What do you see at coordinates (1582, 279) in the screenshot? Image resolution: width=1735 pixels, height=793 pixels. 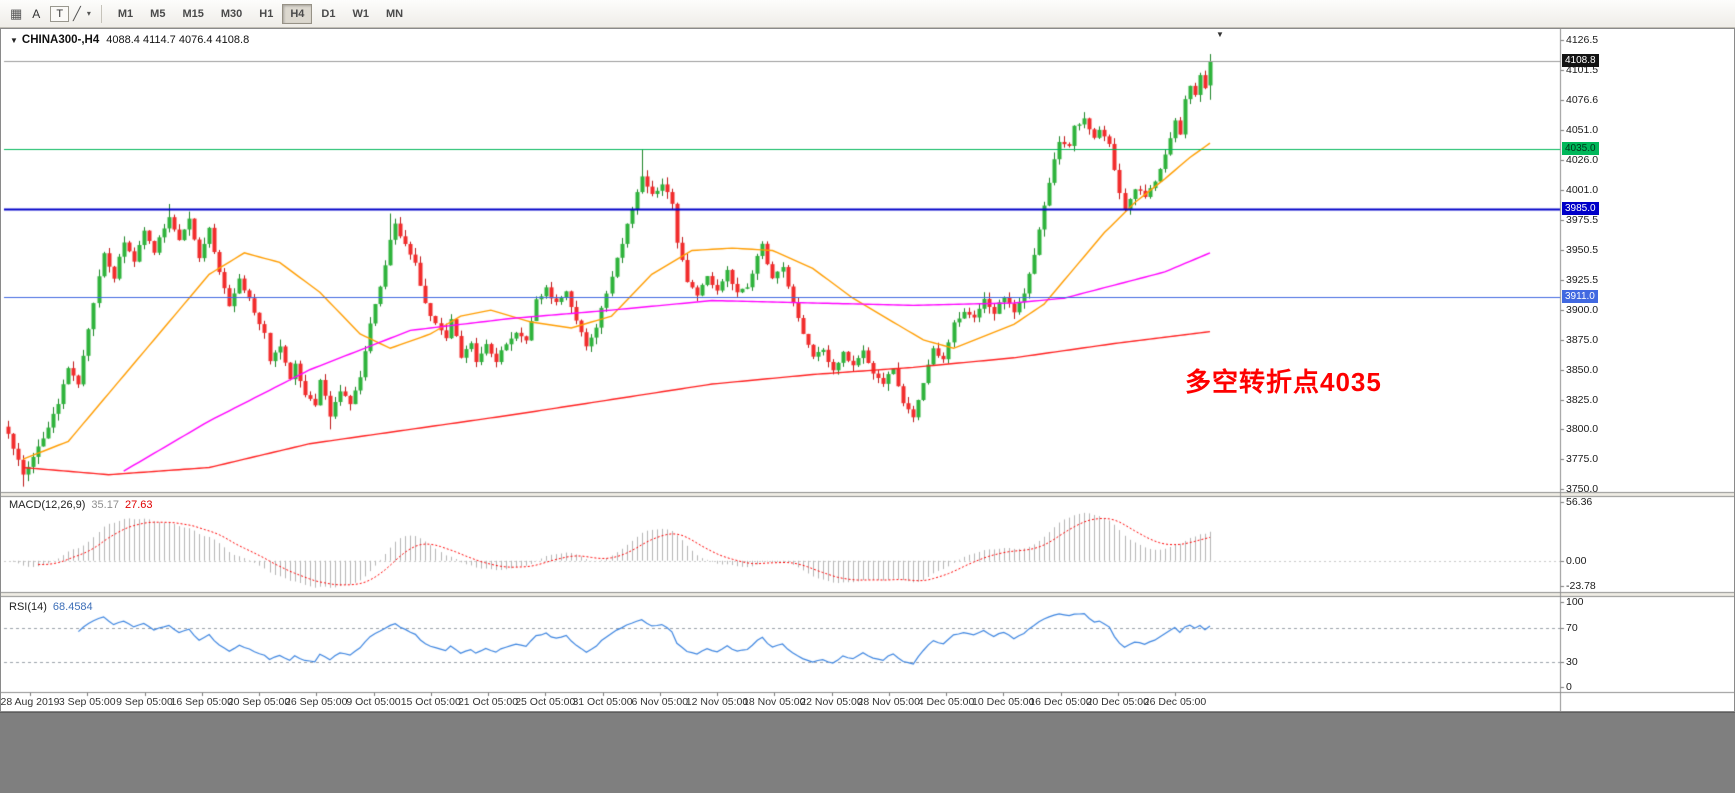 I see `price-axis-label: 3925.5` at bounding box center [1582, 279].